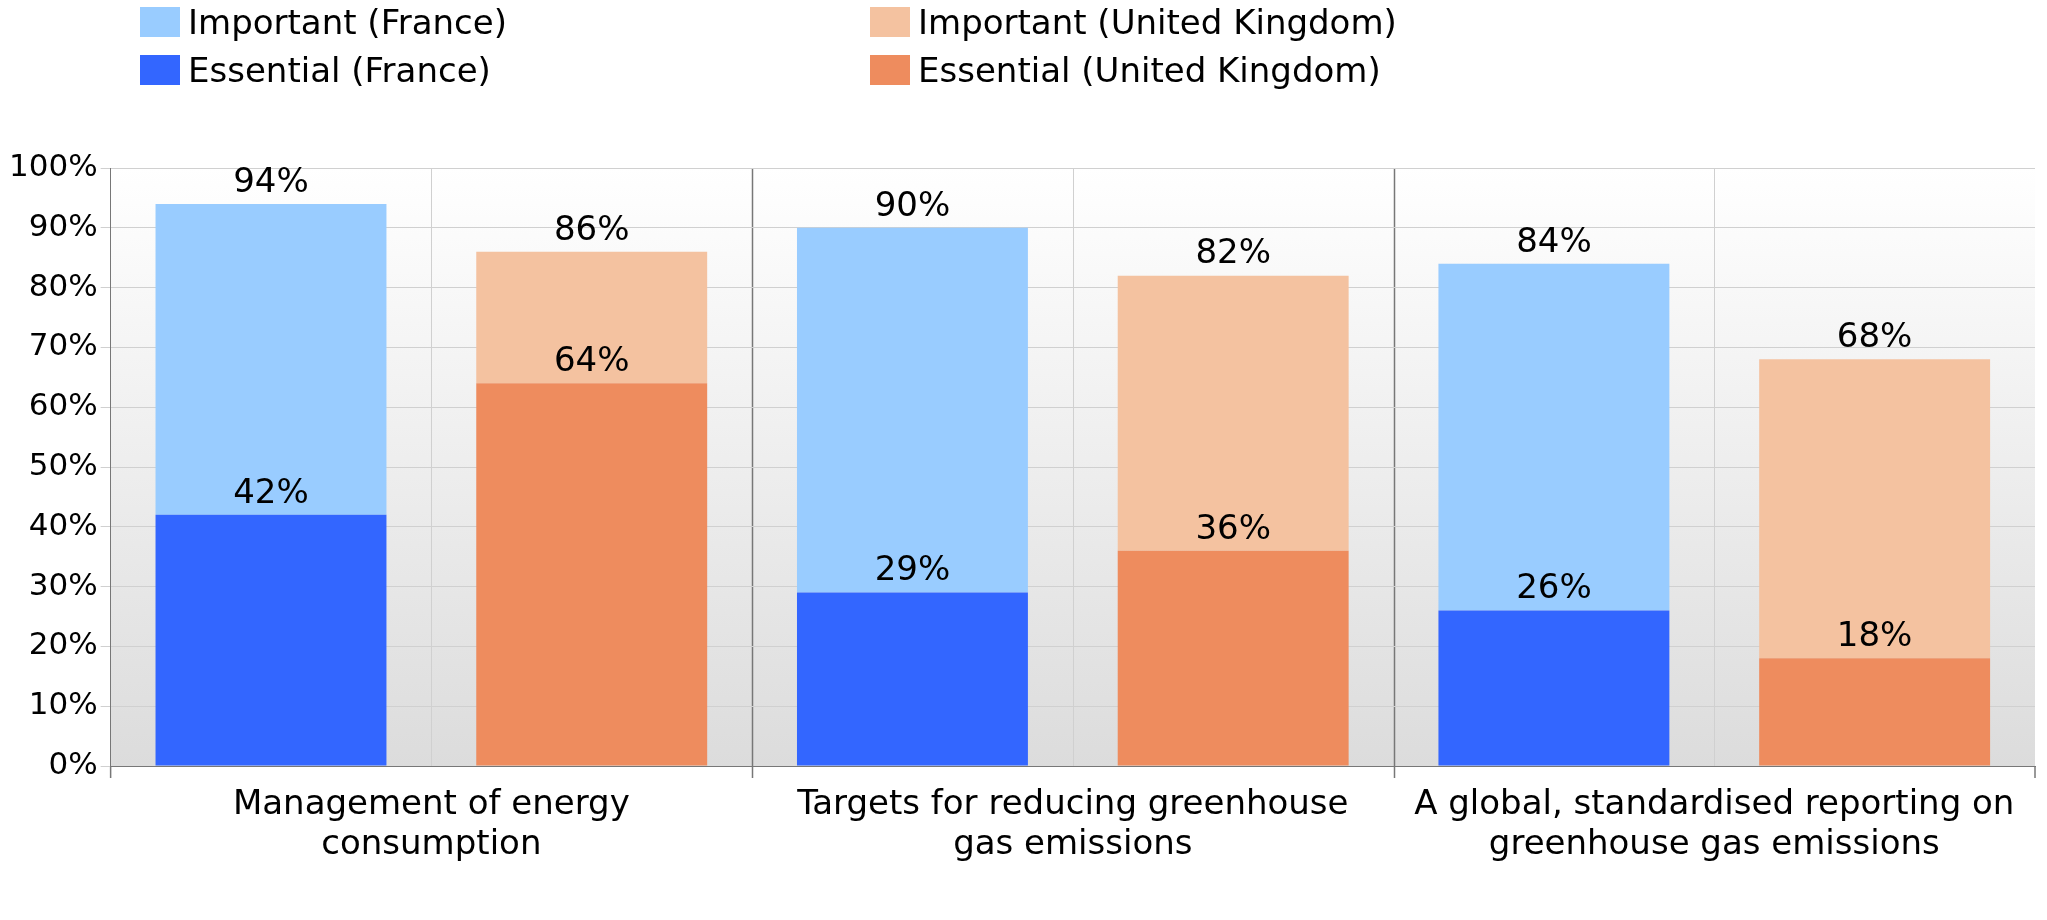  What do you see at coordinates (63, 404) in the screenshot?
I see `y-tick-label: 60%` at bounding box center [63, 404].